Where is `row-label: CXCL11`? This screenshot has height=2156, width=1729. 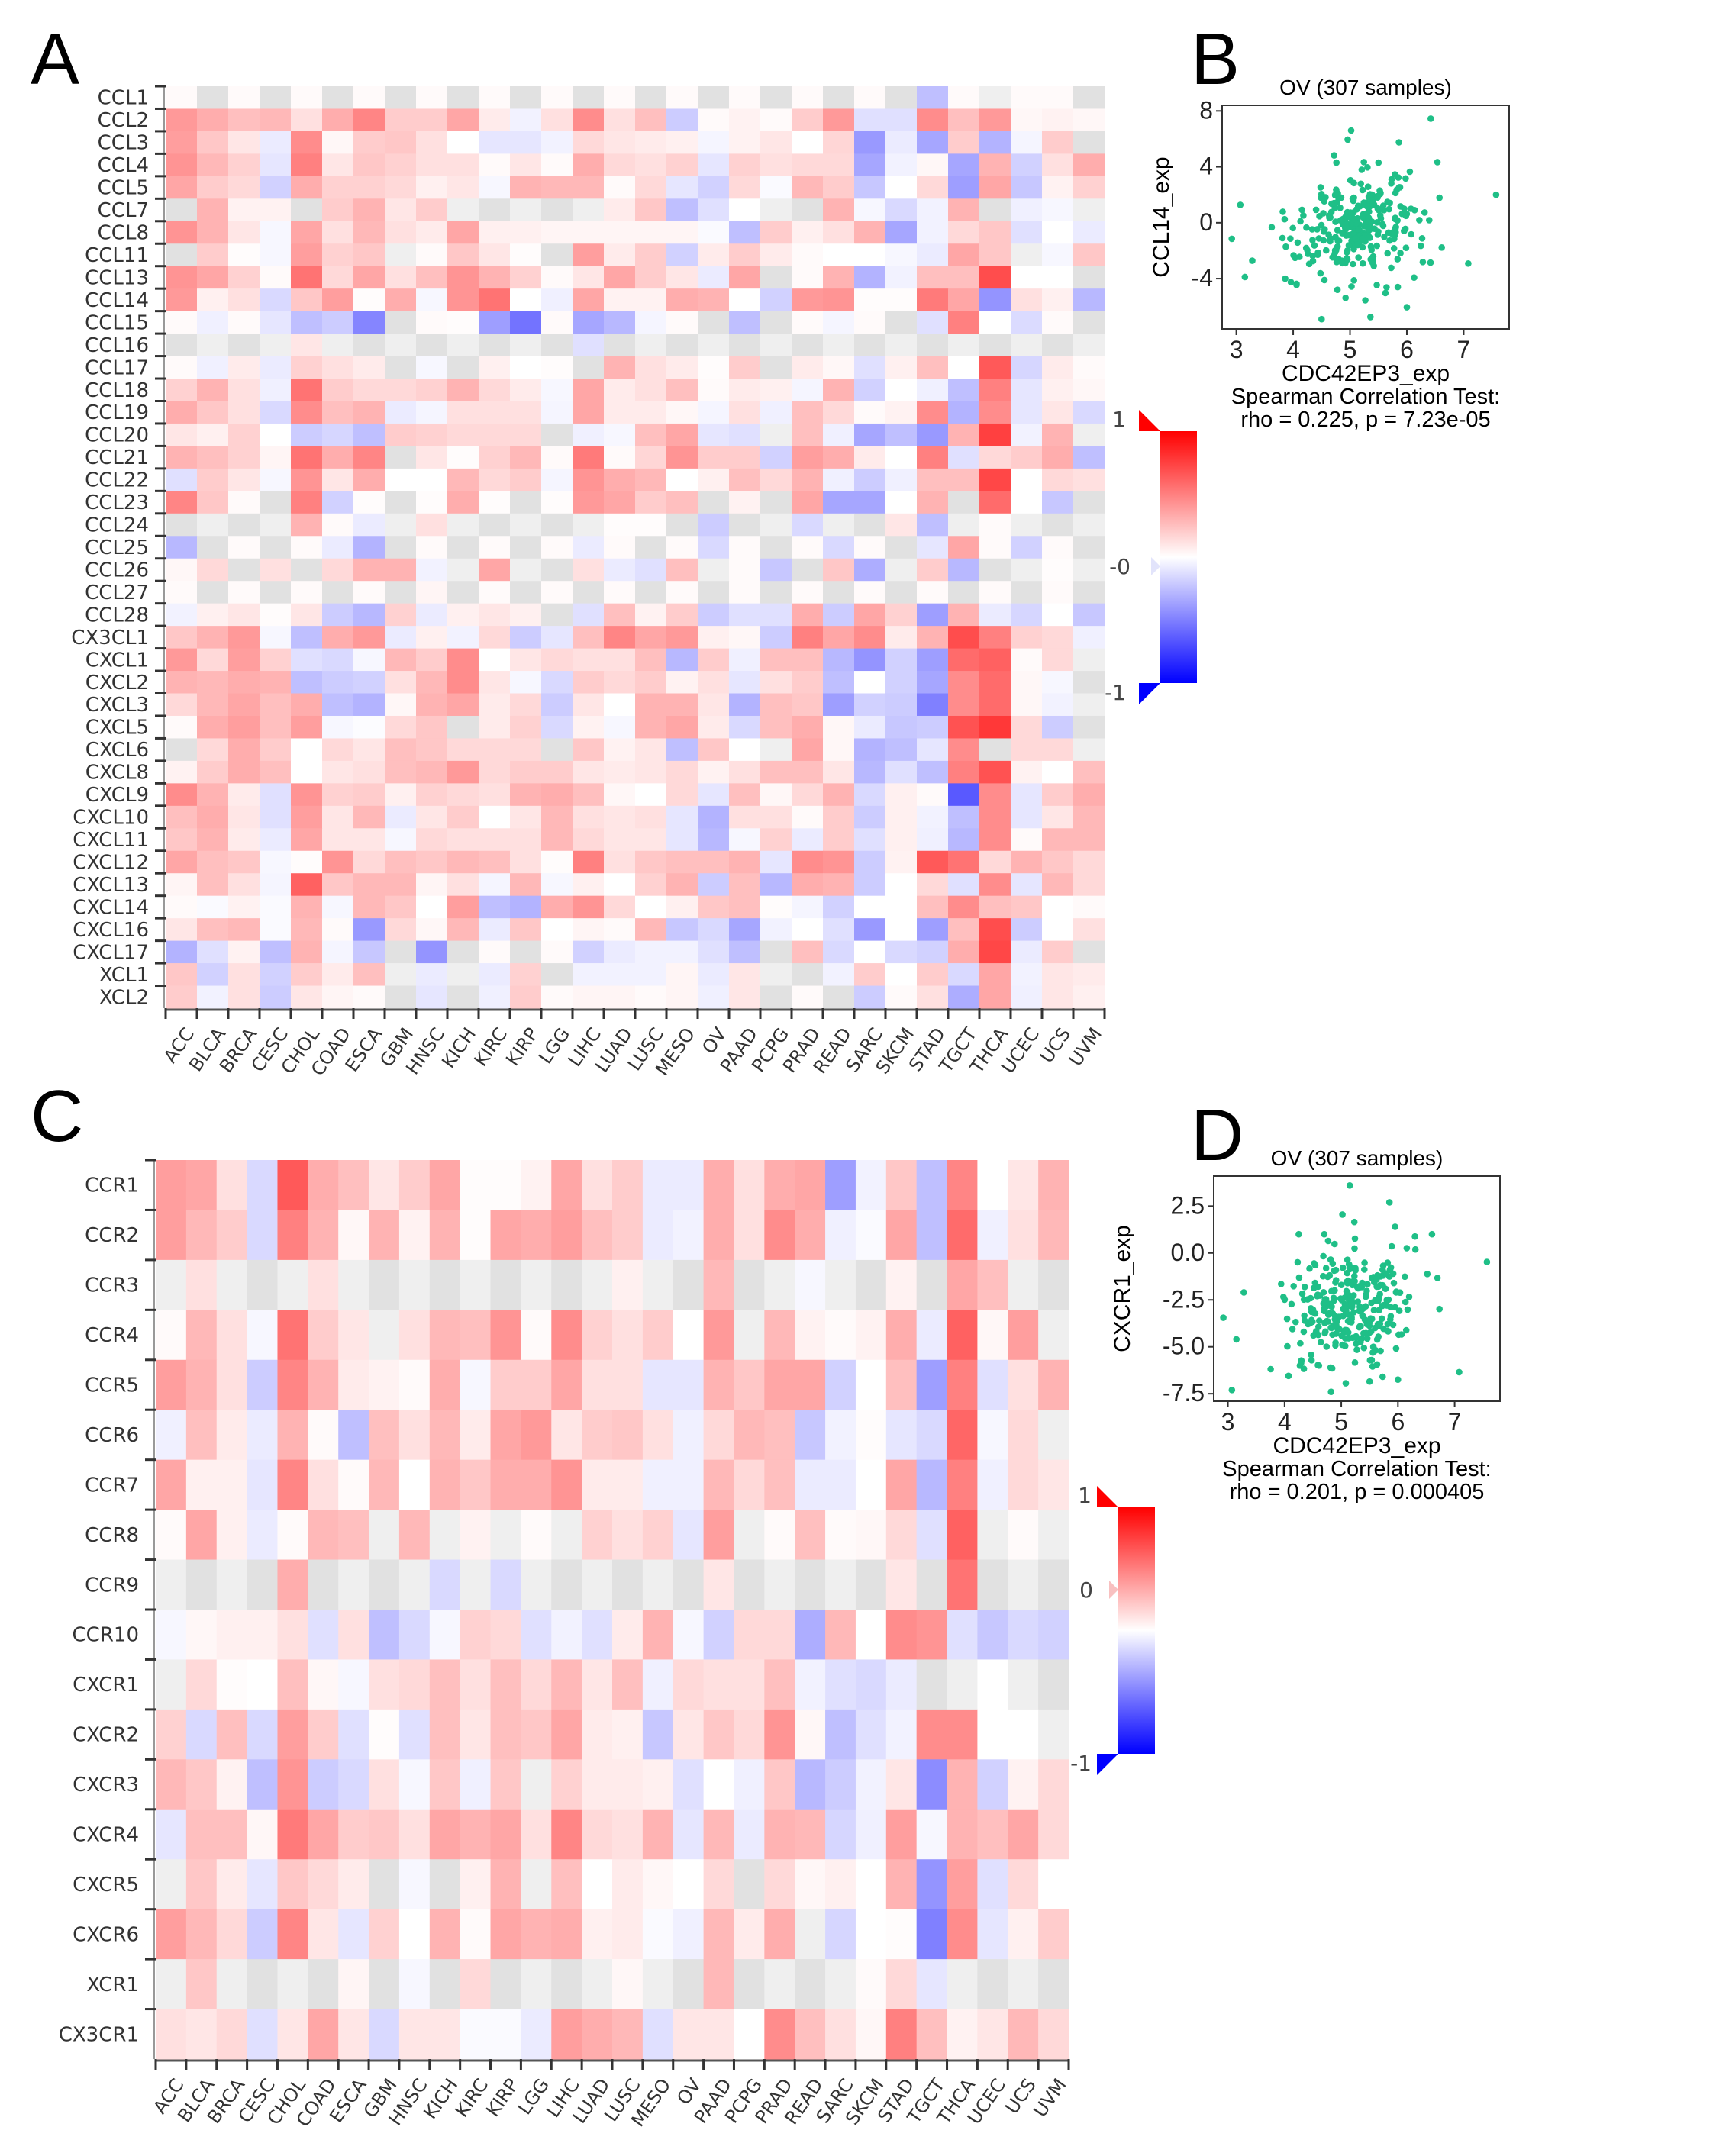
row-label: CXCL11 is located at coordinates (111, 840).